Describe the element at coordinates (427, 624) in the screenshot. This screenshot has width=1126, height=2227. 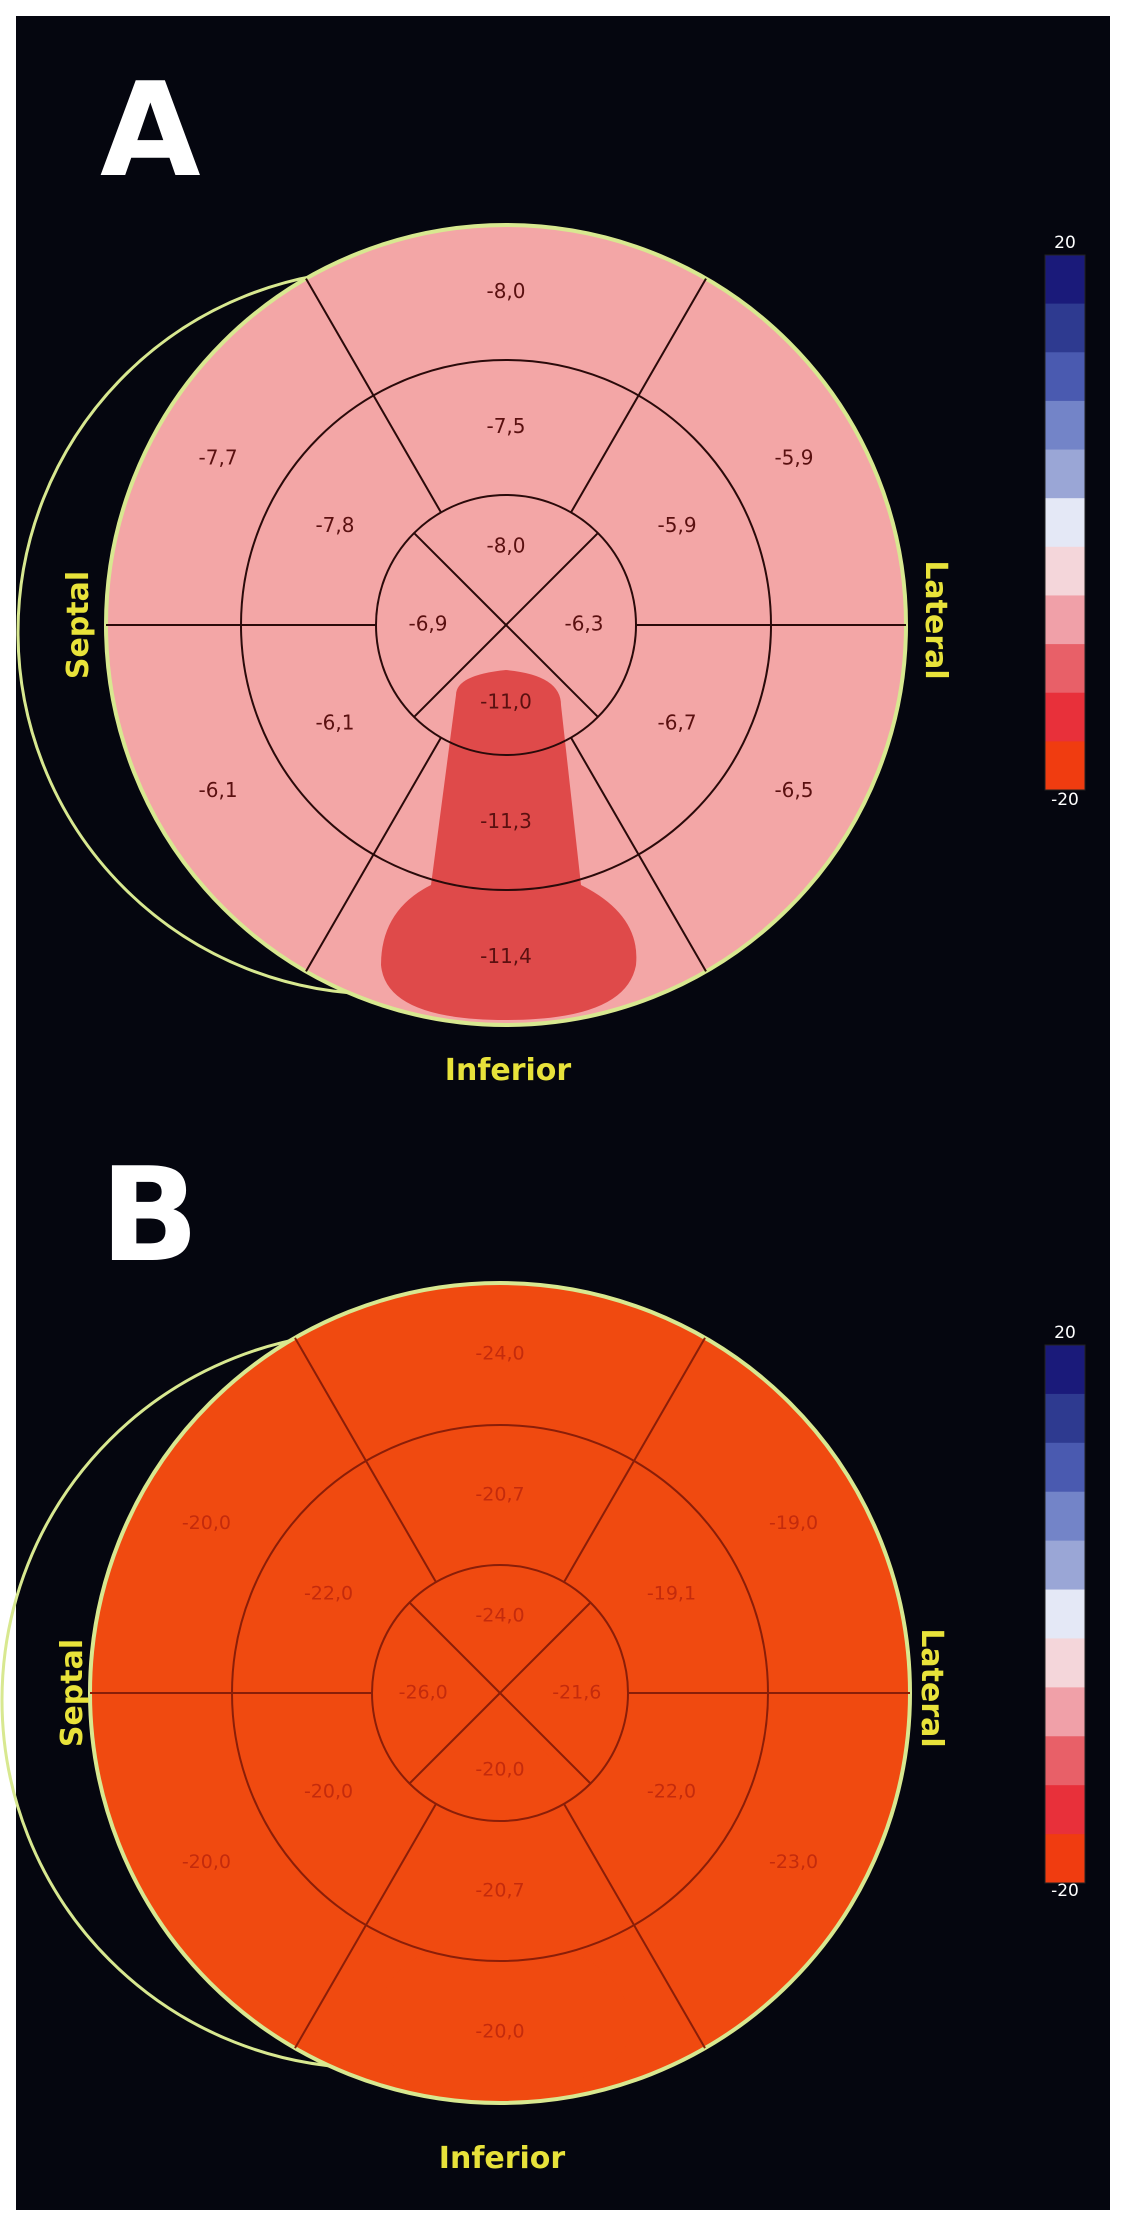
I see `apical-segment-value: -6,9` at that location.